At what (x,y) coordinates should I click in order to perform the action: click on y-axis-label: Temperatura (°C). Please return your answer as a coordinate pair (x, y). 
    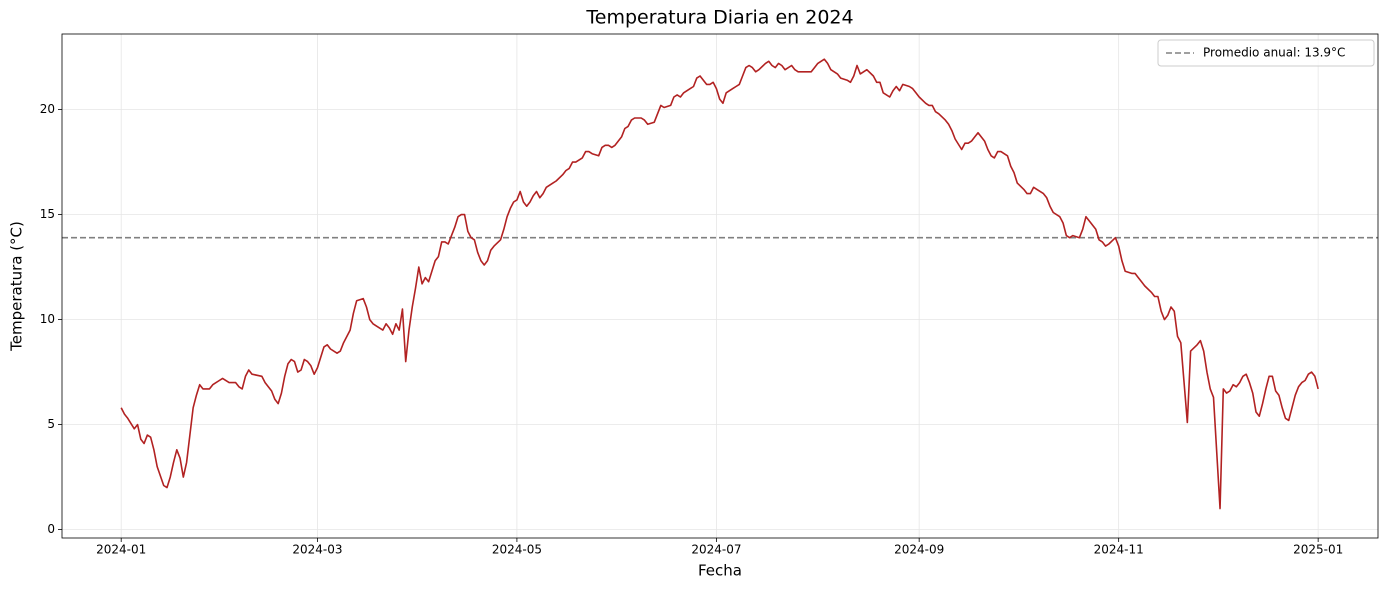
    Looking at the image, I should click on (17, 286).